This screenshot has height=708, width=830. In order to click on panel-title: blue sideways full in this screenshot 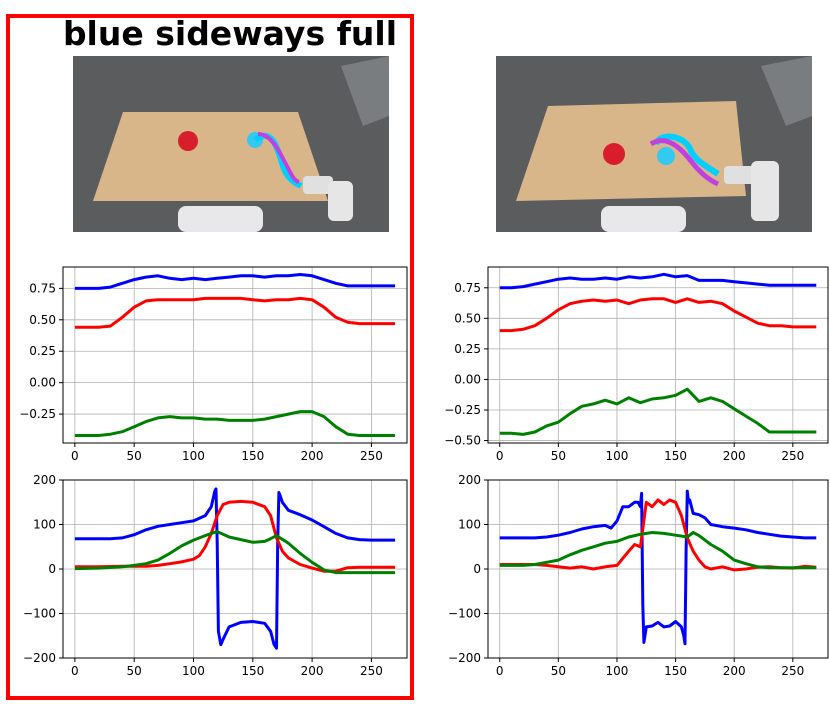, I will do `click(230, 33)`.